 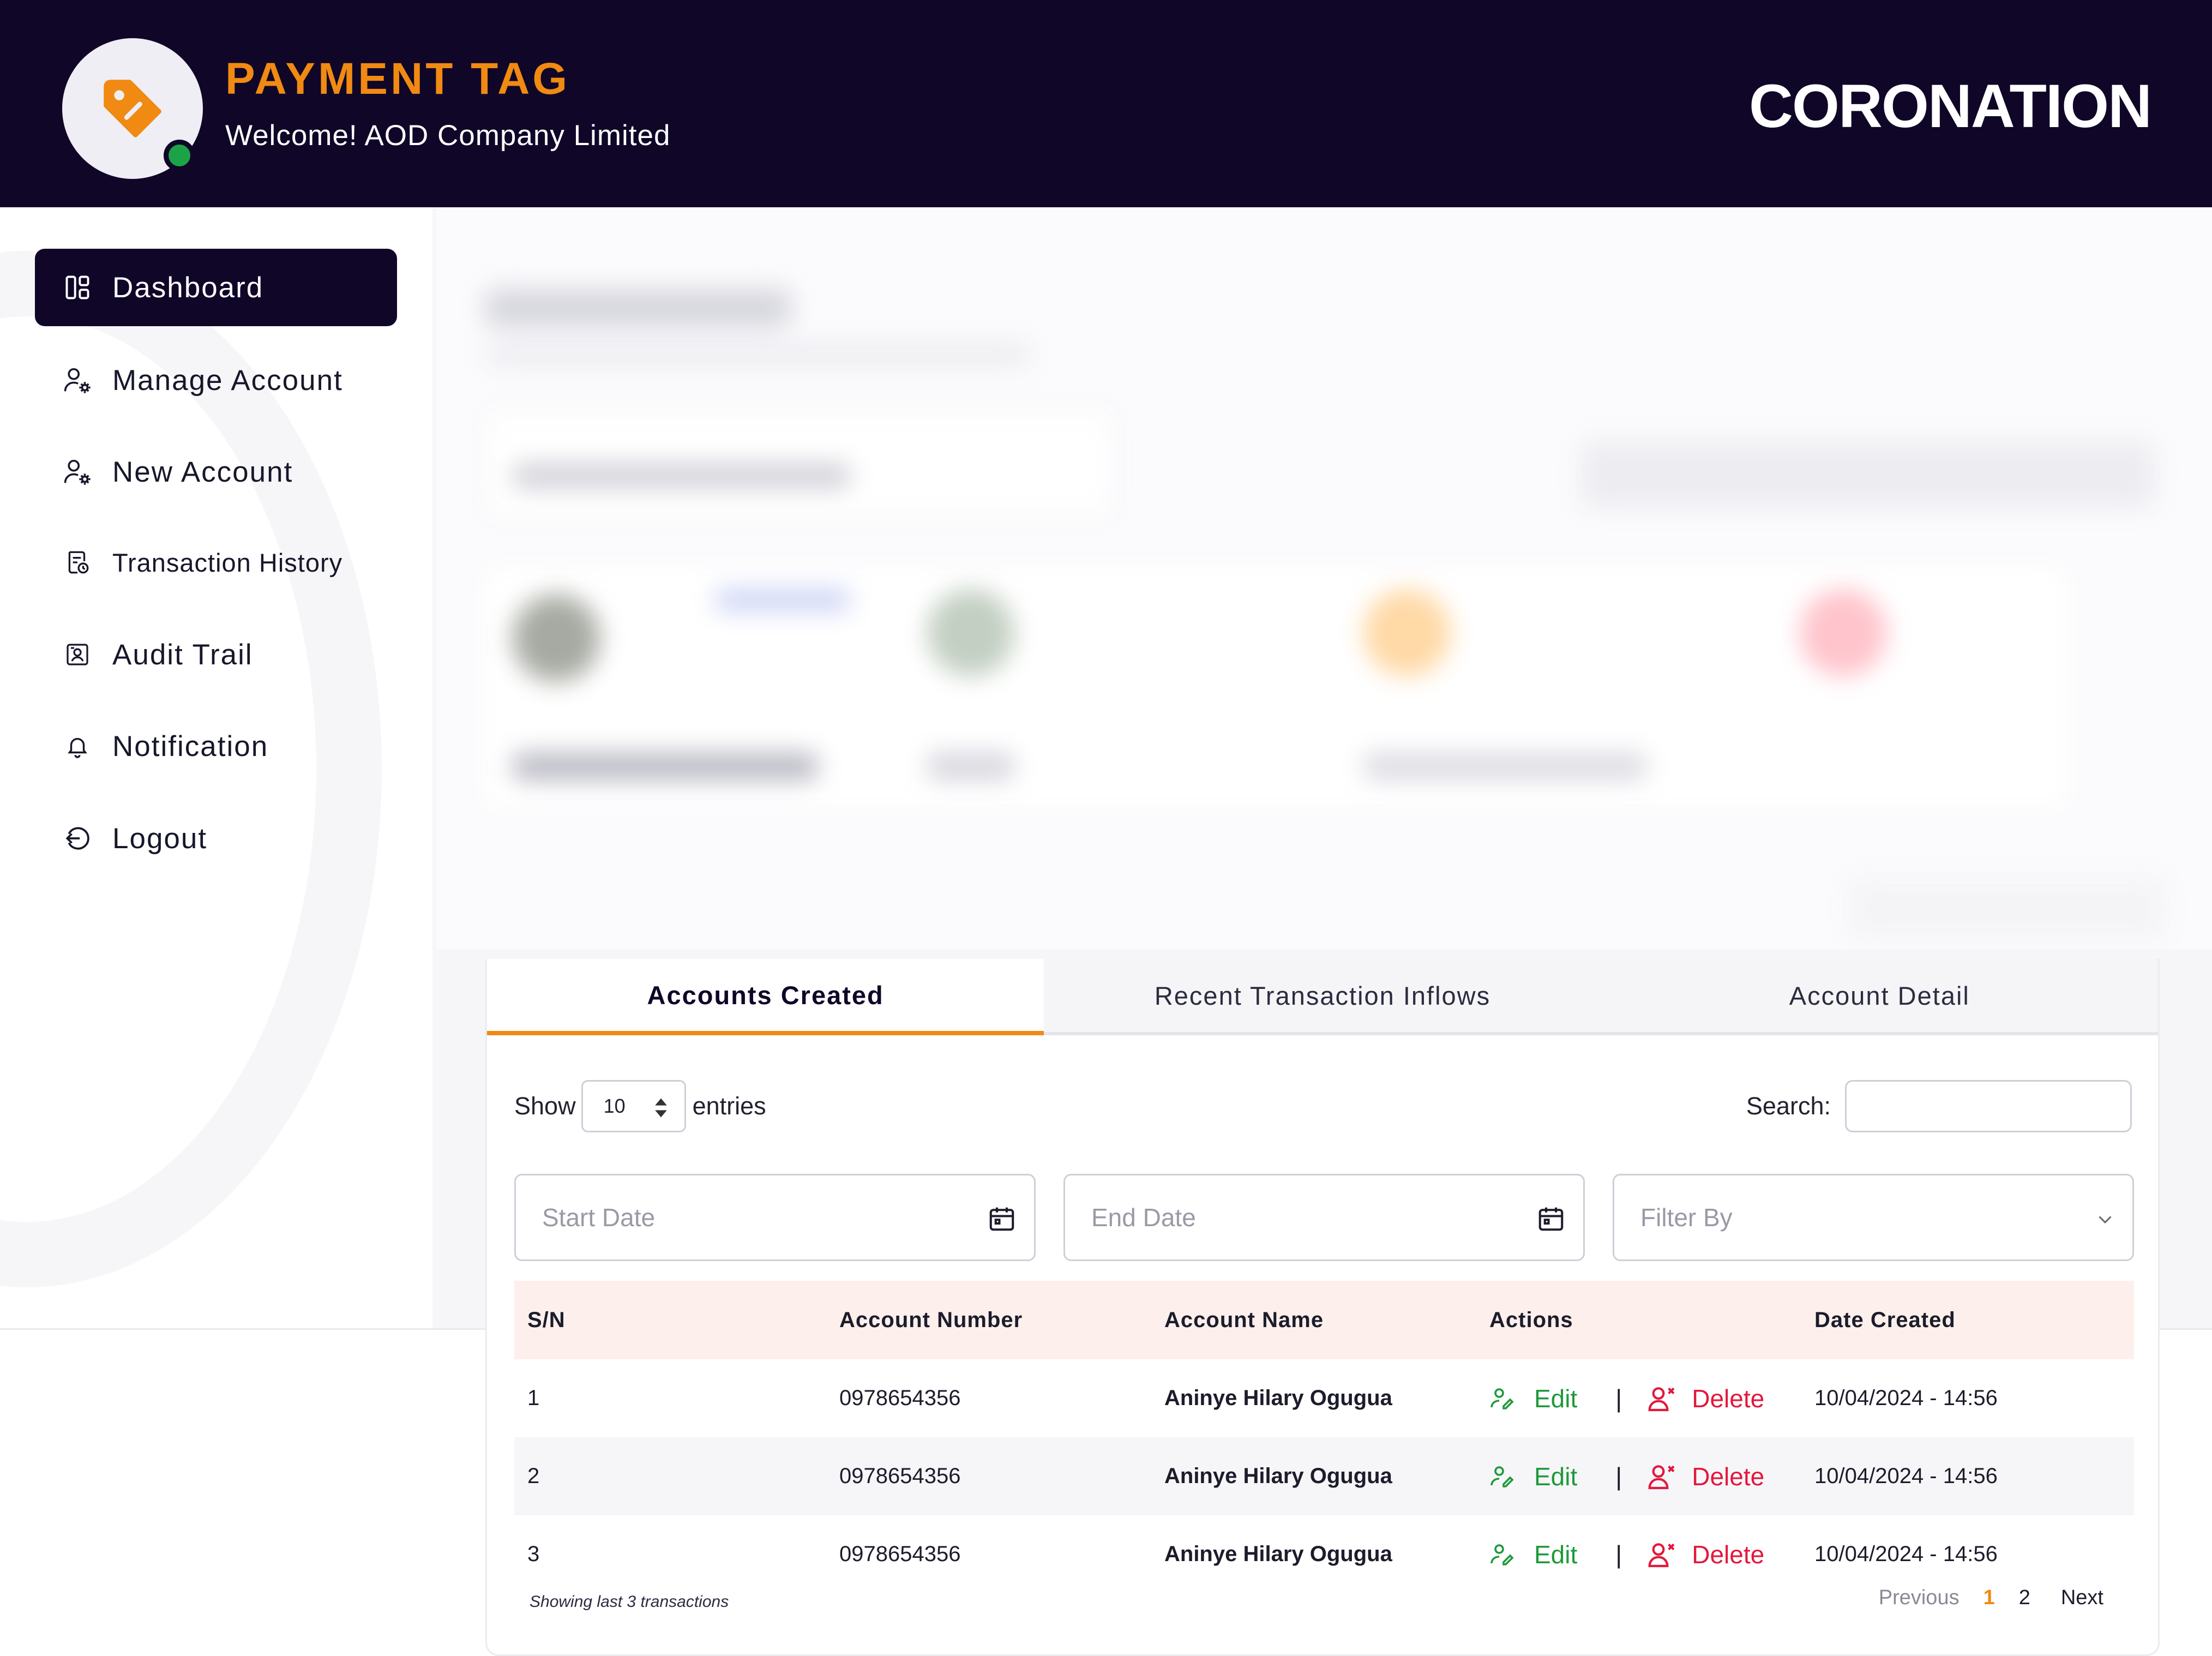 I want to click on sidebar-item-audit-trail: Audit Trail, so click(x=216, y=654).